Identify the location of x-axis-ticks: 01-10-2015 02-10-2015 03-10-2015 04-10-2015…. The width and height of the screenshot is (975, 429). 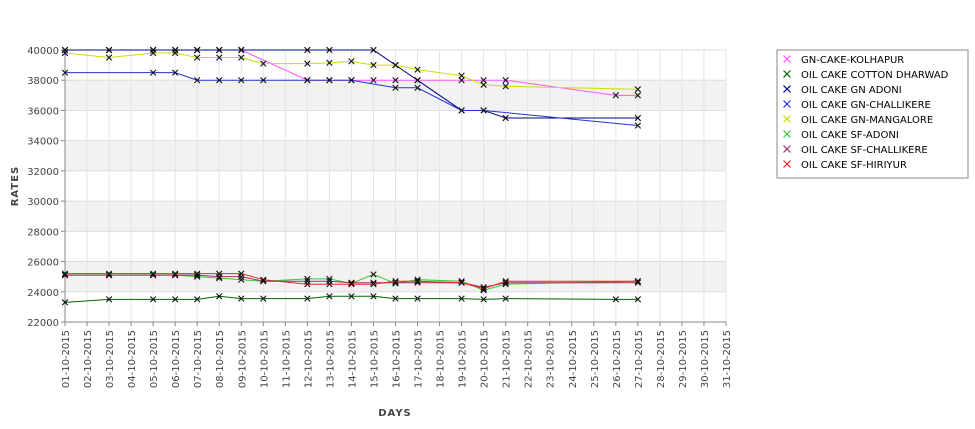
(397, 355).